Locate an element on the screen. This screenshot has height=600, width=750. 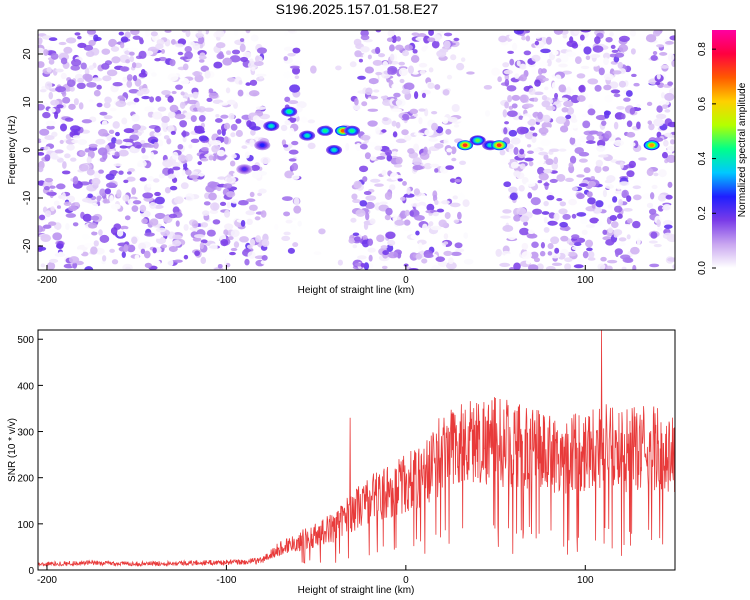
heatmap-hotspot is located at coordinates (465, 145).